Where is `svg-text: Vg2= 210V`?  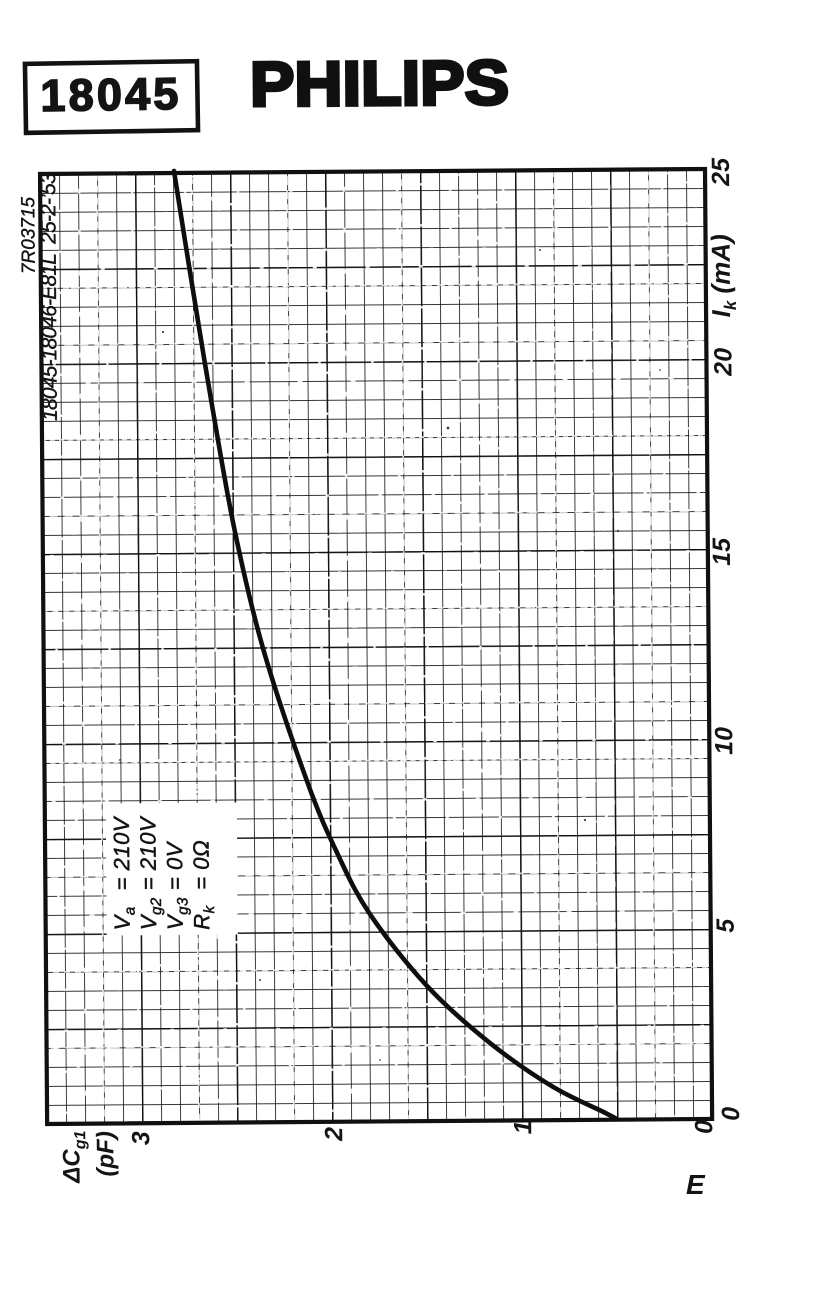 svg-text: Vg2= 210V is located at coordinates (150, 872).